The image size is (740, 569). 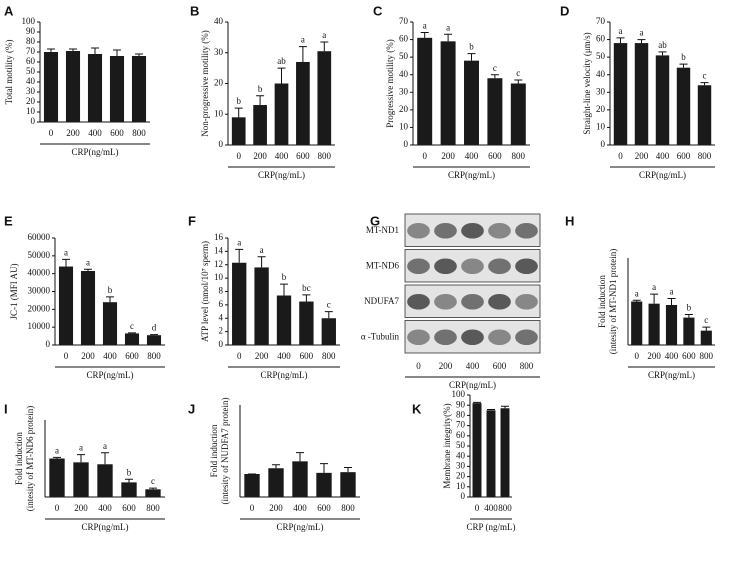 I want to click on blot-row-label: MT-ND1, so click(x=382, y=230).